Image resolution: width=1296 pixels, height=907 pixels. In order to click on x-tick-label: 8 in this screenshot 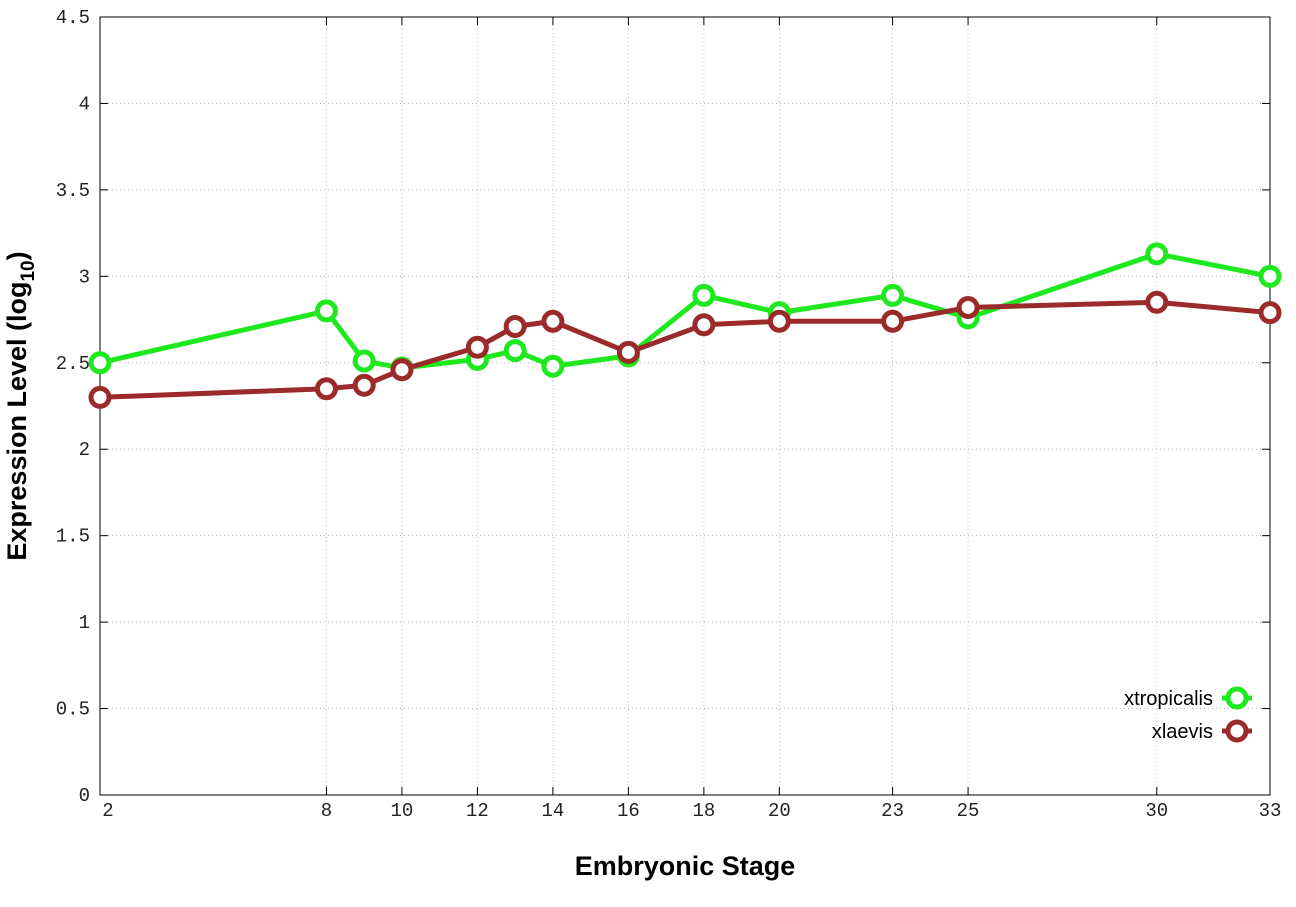, I will do `click(326, 811)`.